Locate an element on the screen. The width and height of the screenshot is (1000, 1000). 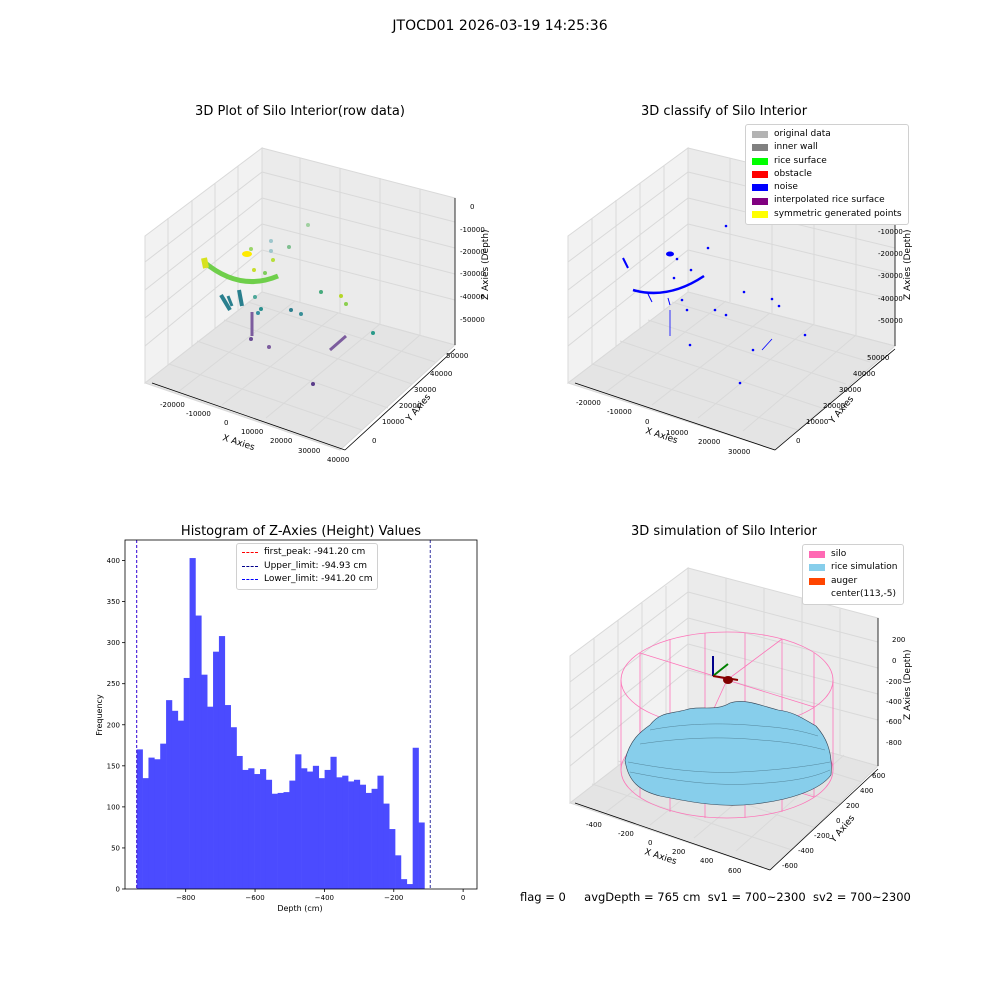
legend-item: noise is located at coordinates (827, 187).